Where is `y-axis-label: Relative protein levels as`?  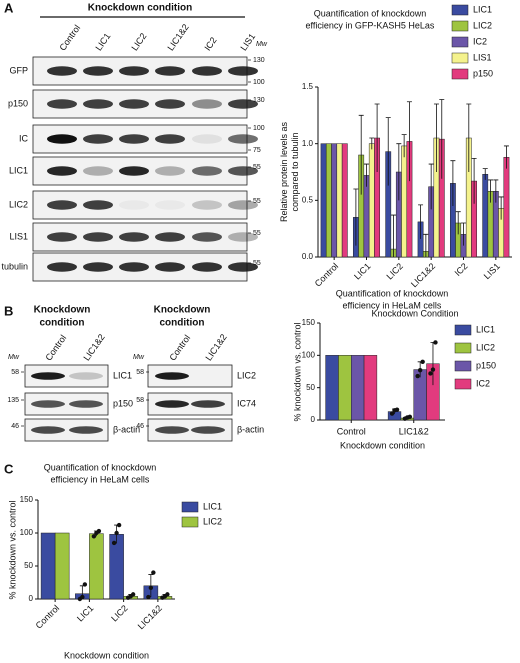
y-axis-label: Relative protein levels as is located at coordinates (284, 171).